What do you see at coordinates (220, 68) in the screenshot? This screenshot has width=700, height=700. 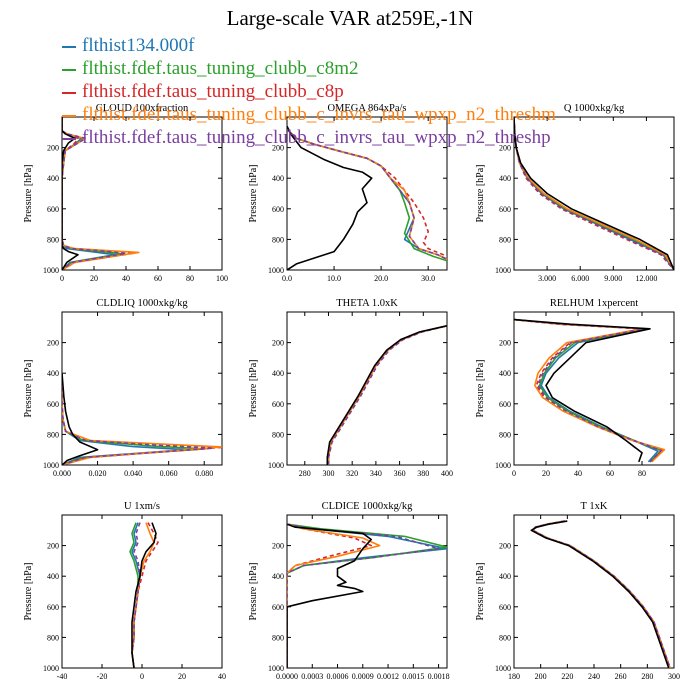 I see `legend-label: flthist.fdef.taus_tuning_clubb_c8m2` at bounding box center [220, 68].